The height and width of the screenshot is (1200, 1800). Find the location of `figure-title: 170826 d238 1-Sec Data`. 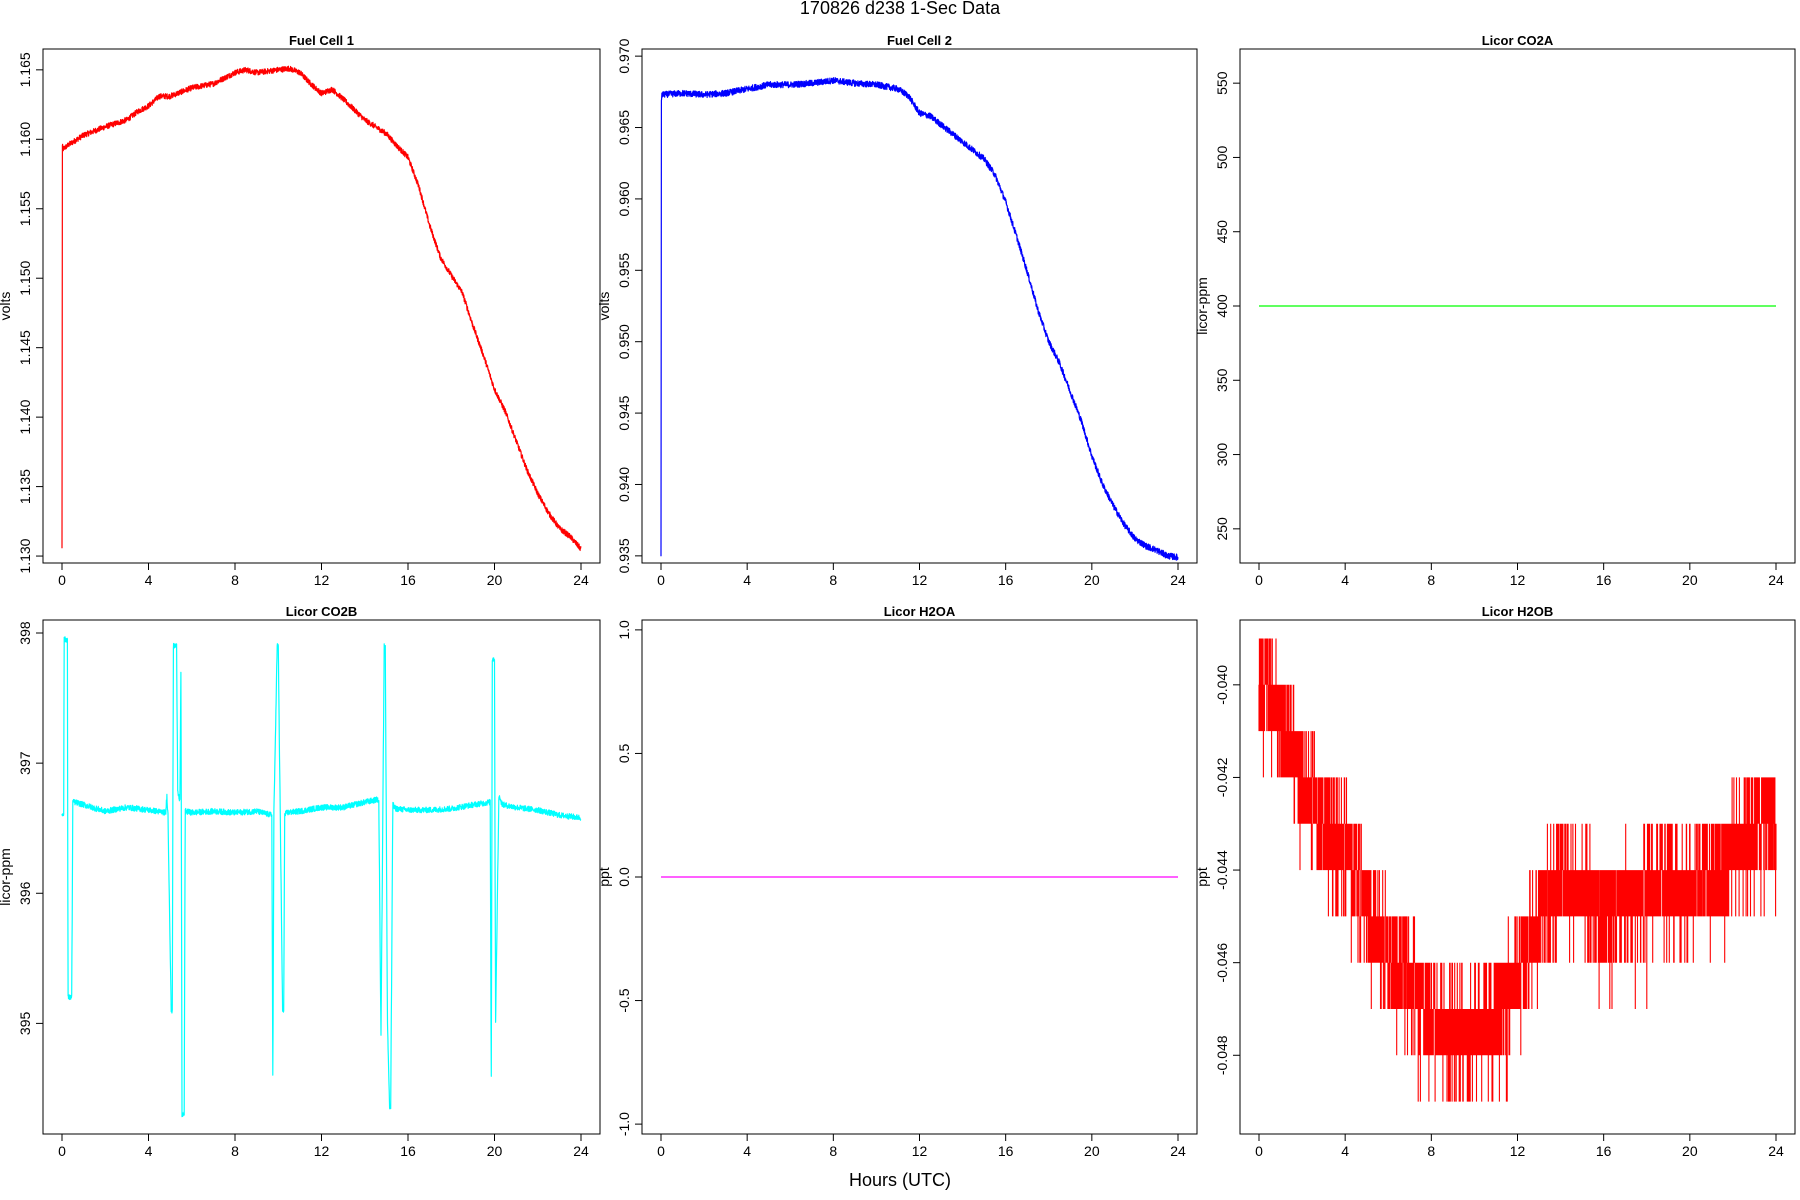

figure-title: 170826 d238 1-Sec Data is located at coordinates (900, 9).